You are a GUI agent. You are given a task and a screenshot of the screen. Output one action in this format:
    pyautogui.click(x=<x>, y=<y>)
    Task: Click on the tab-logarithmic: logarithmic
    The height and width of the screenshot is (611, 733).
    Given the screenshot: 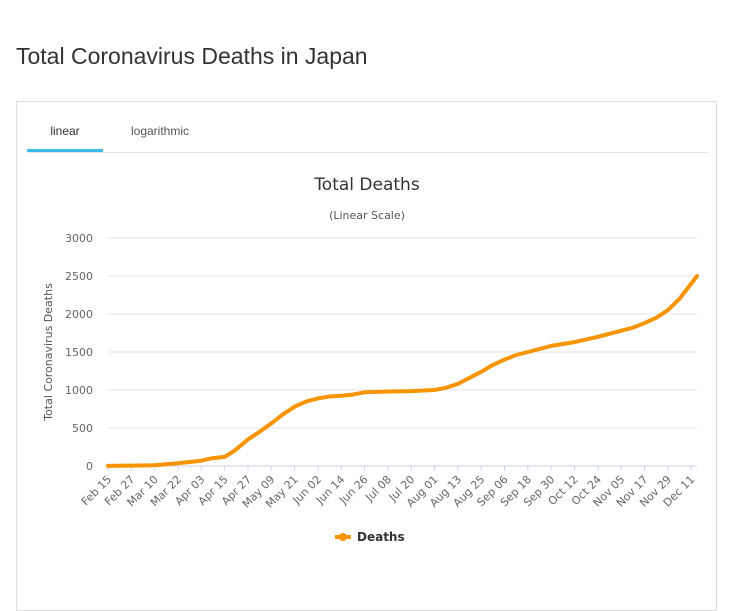 What is the action you would take?
    pyautogui.click(x=160, y=131)
    